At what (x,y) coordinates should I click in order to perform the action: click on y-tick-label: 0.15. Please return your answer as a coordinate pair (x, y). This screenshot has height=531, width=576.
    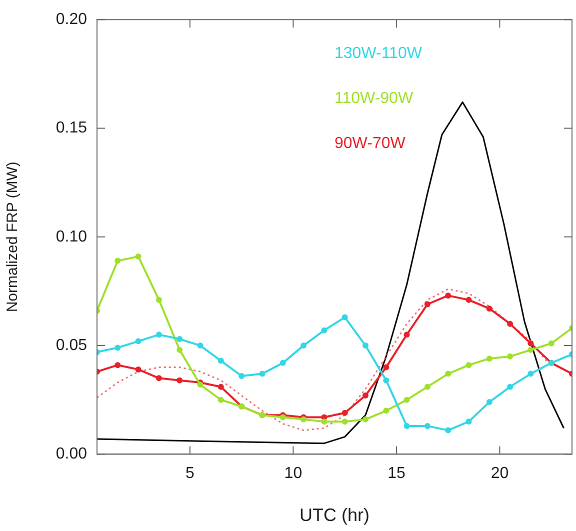
    Looking at the image, I should click on (72, 128).